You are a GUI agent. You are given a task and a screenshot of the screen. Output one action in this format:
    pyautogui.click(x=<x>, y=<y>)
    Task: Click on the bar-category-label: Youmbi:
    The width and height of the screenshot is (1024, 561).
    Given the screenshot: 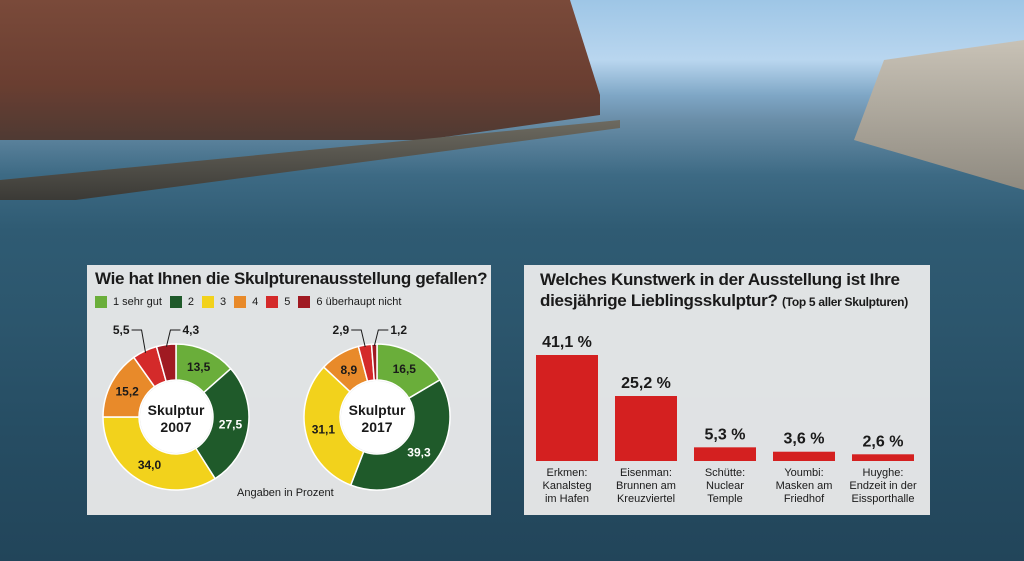 What is the action you would take?
    pyautogui.click(x=803, y=473)
    